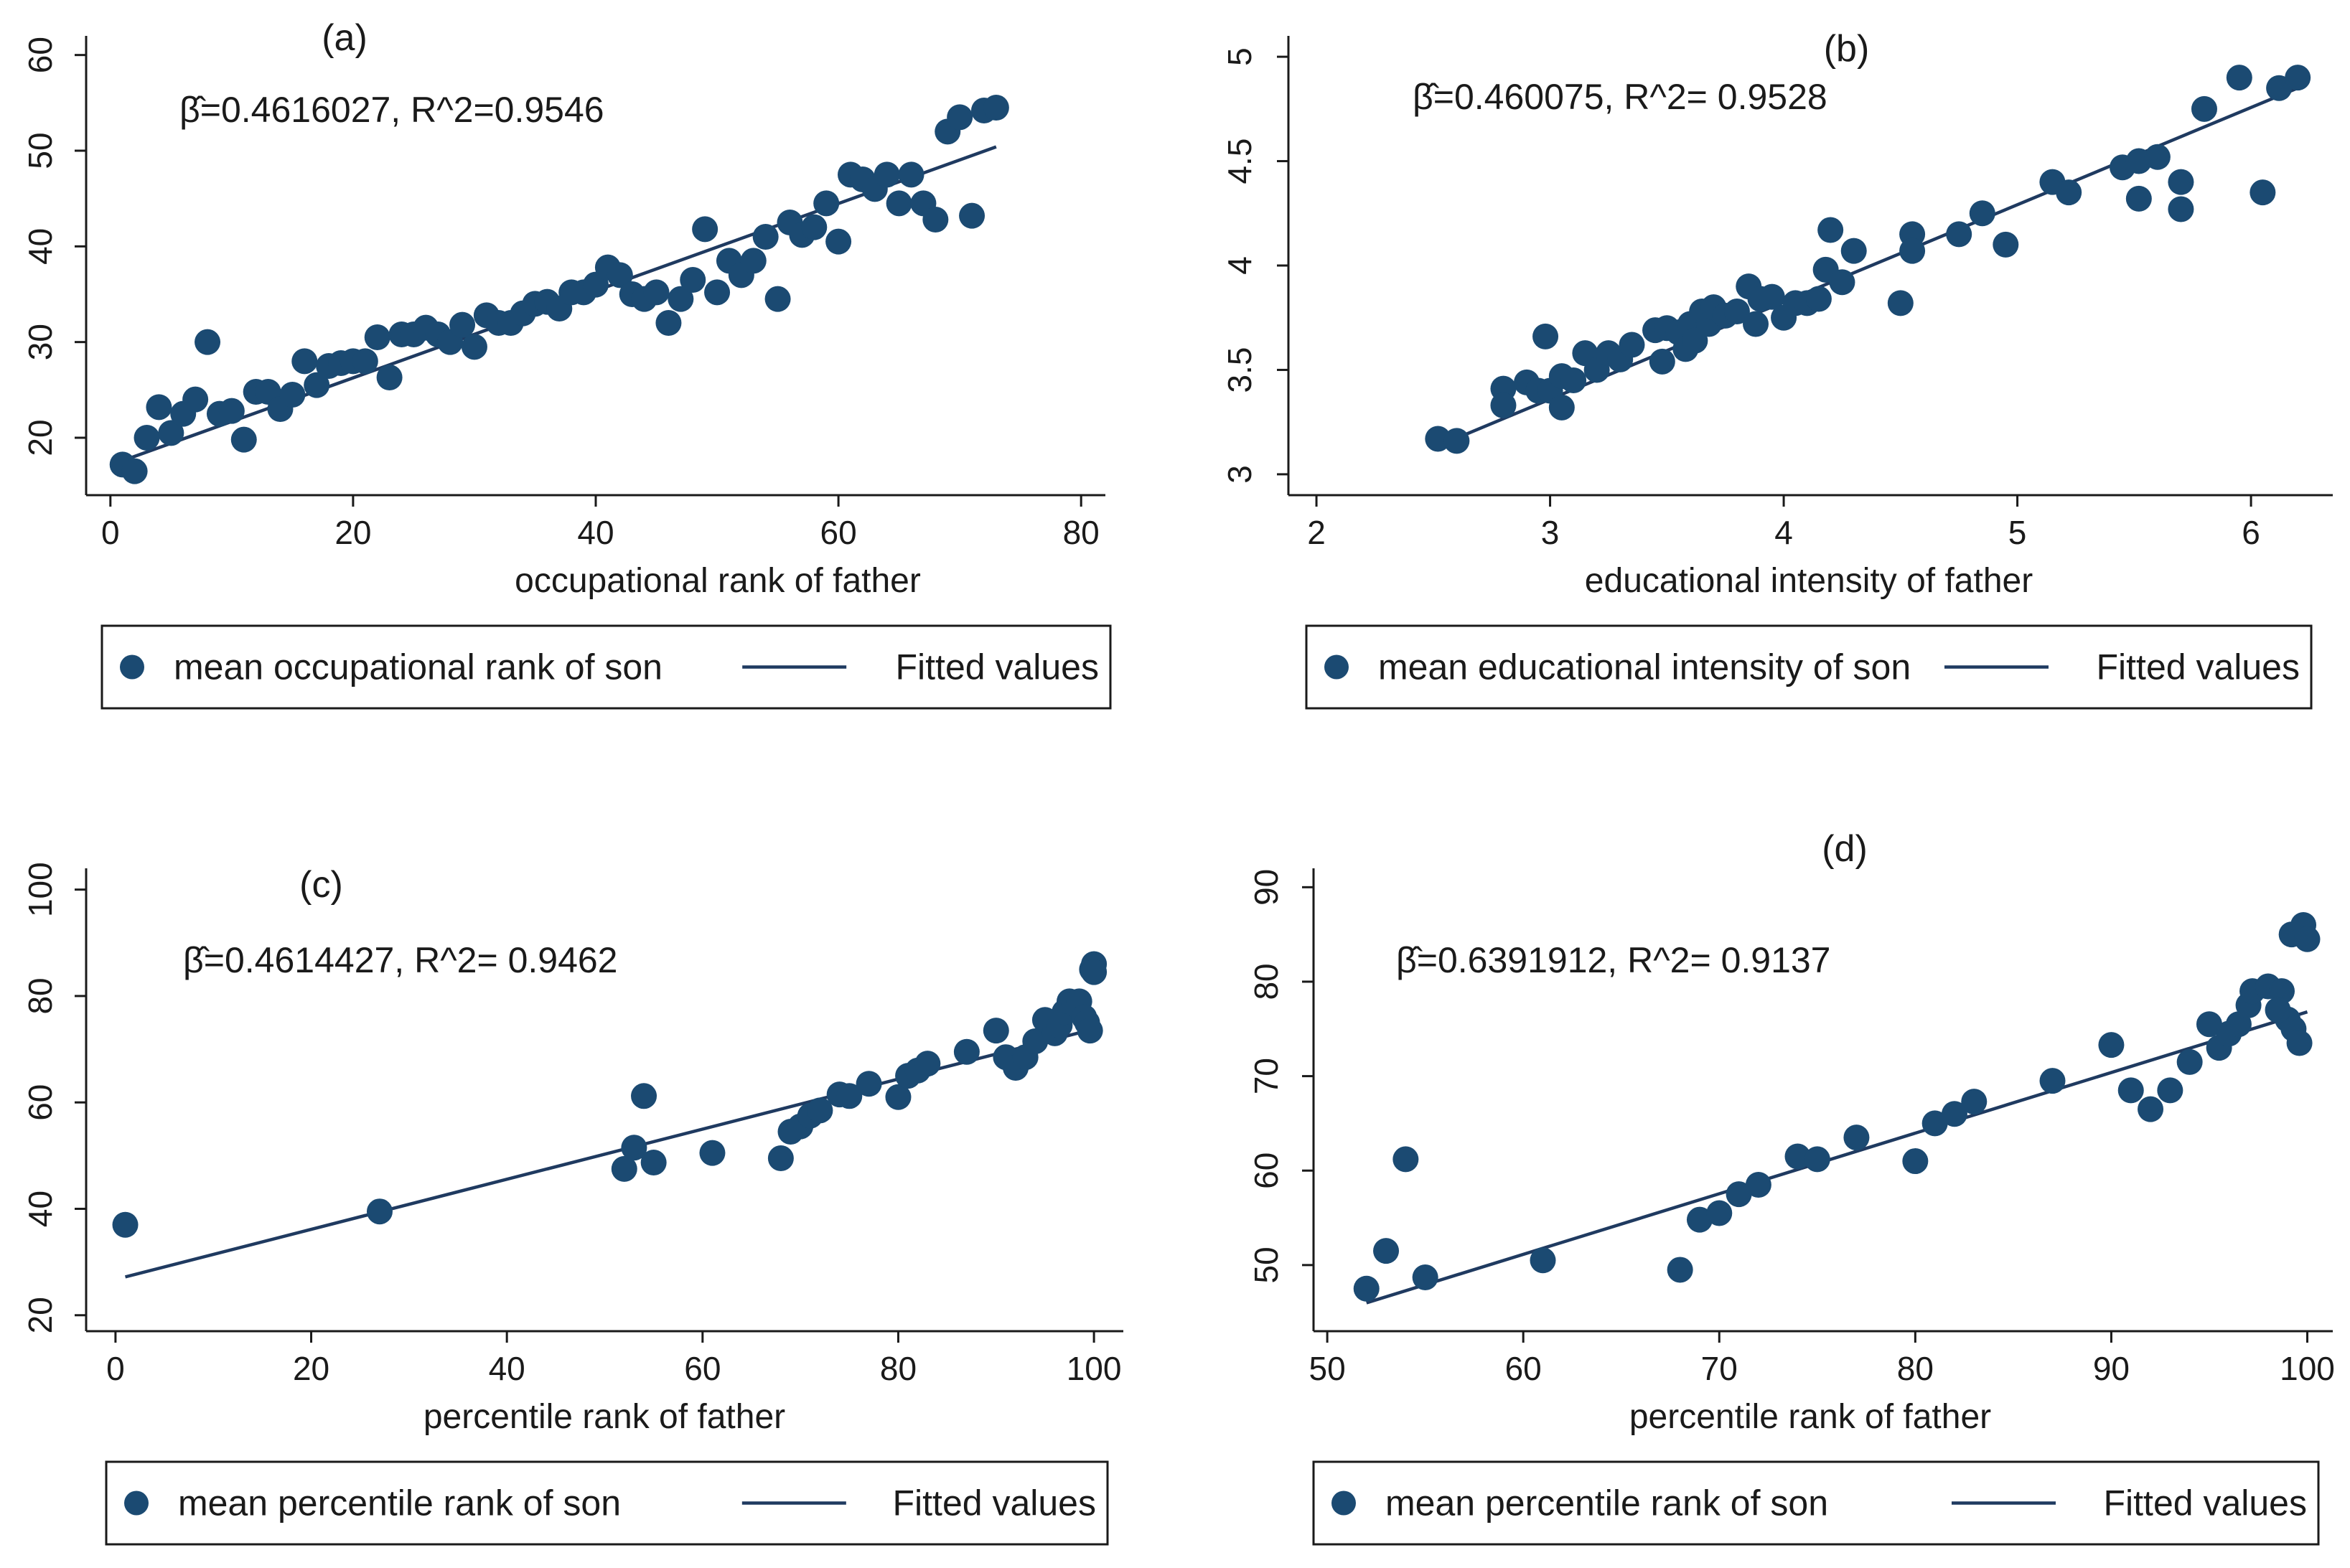 The image size is (2350, 1568). What do you see at coordinates (1606, 1503) in the screenshot?
I see `legend-label-points: mean percentile rank of son` at bounding box center [1606, 1503].